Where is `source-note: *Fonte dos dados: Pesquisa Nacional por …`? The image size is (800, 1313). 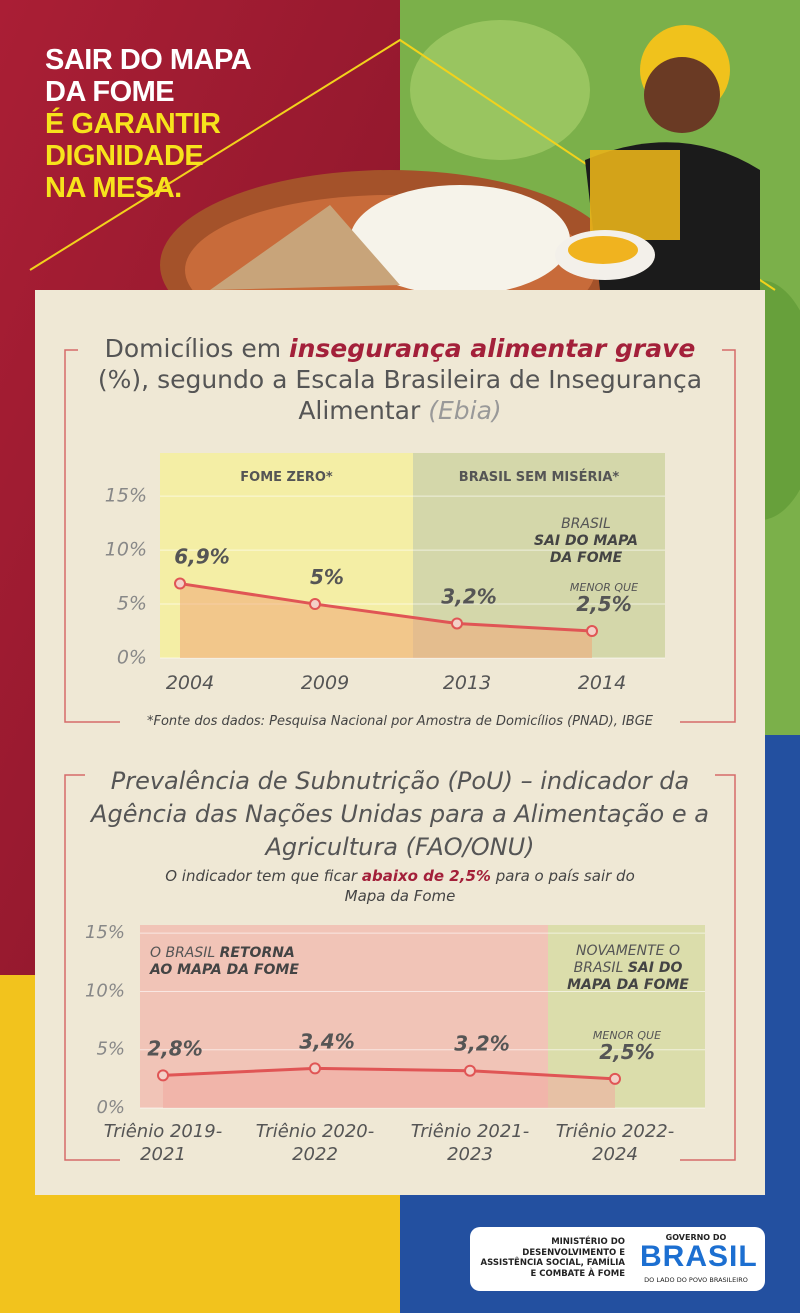
source-note: *Fonte dos dados: Pesquisa Nacional por … is located at coordinates (400, 721).